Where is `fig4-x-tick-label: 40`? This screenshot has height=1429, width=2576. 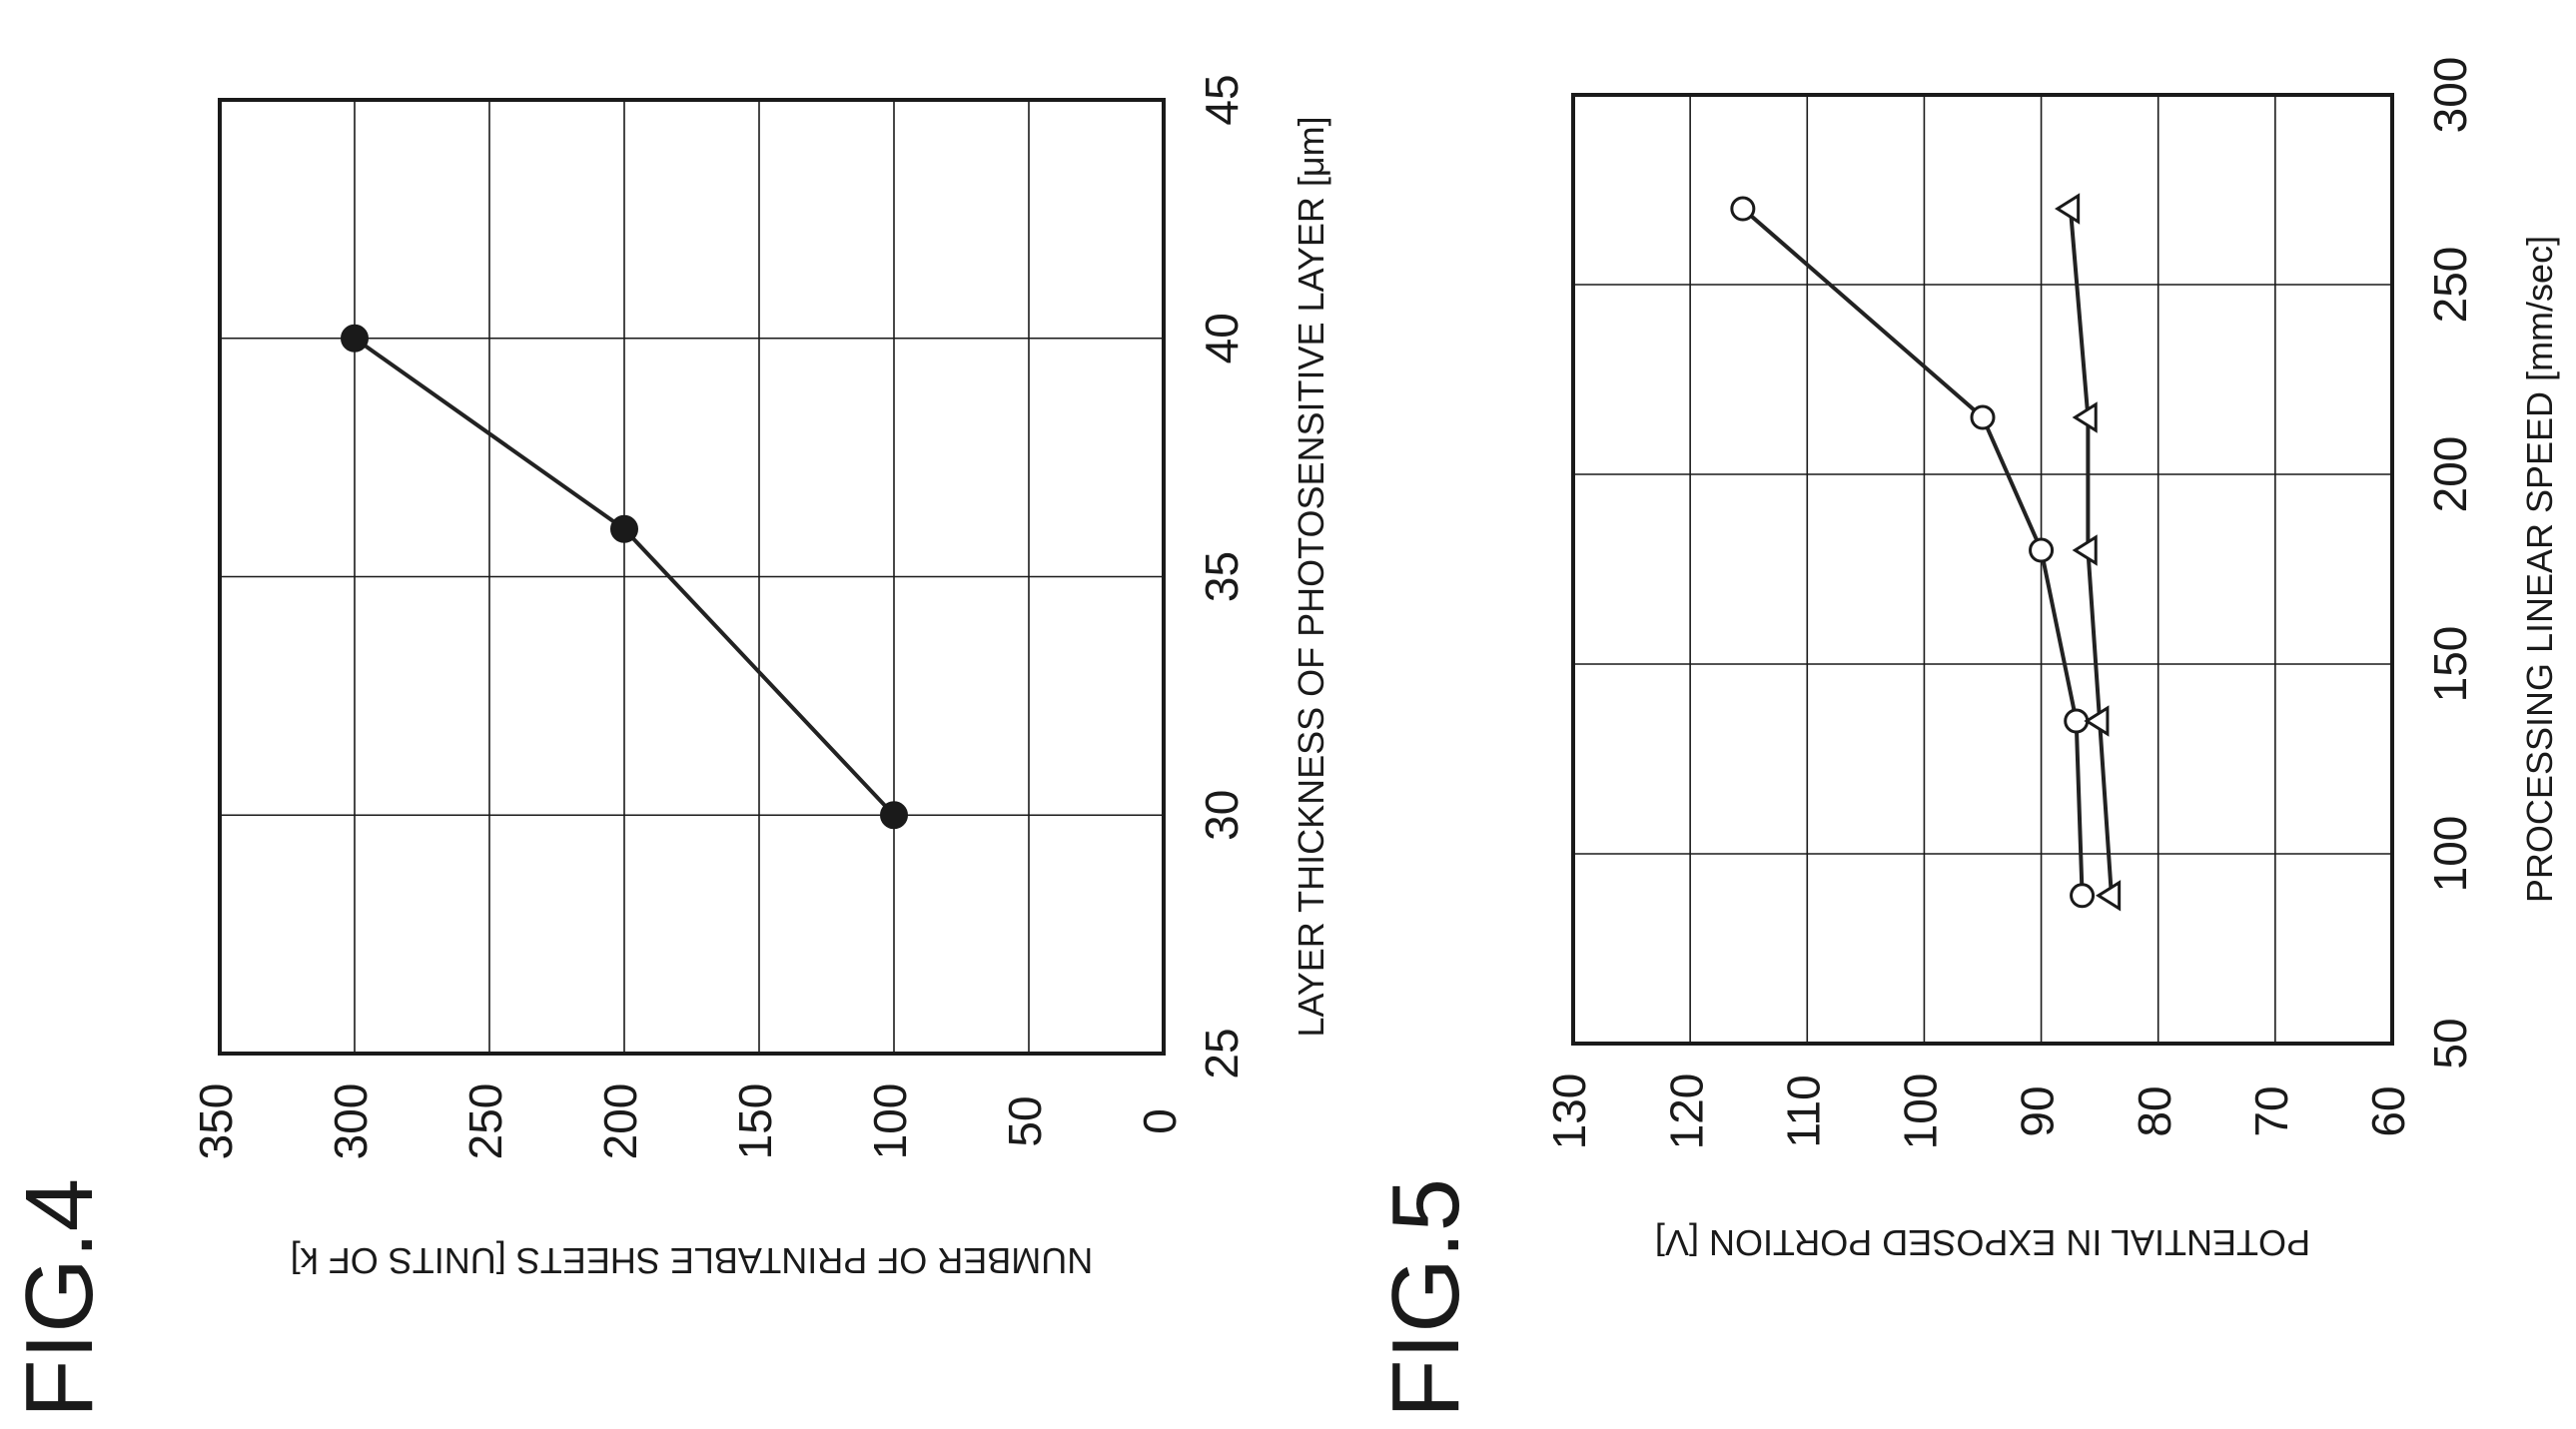
fig4-x-tick-label: 40 is located at coordinates (1222, 338).